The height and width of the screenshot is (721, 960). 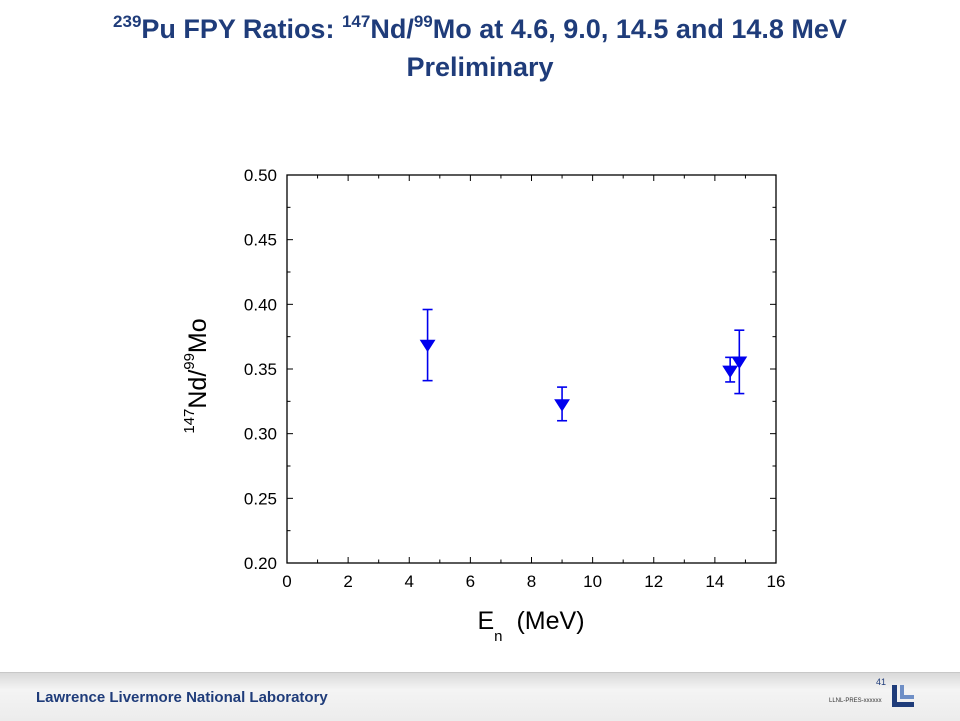 What do you see at coordinates (592, 581) in the screenshot?
I see `x-tick-label: 10` at bounding box center [592, 581].